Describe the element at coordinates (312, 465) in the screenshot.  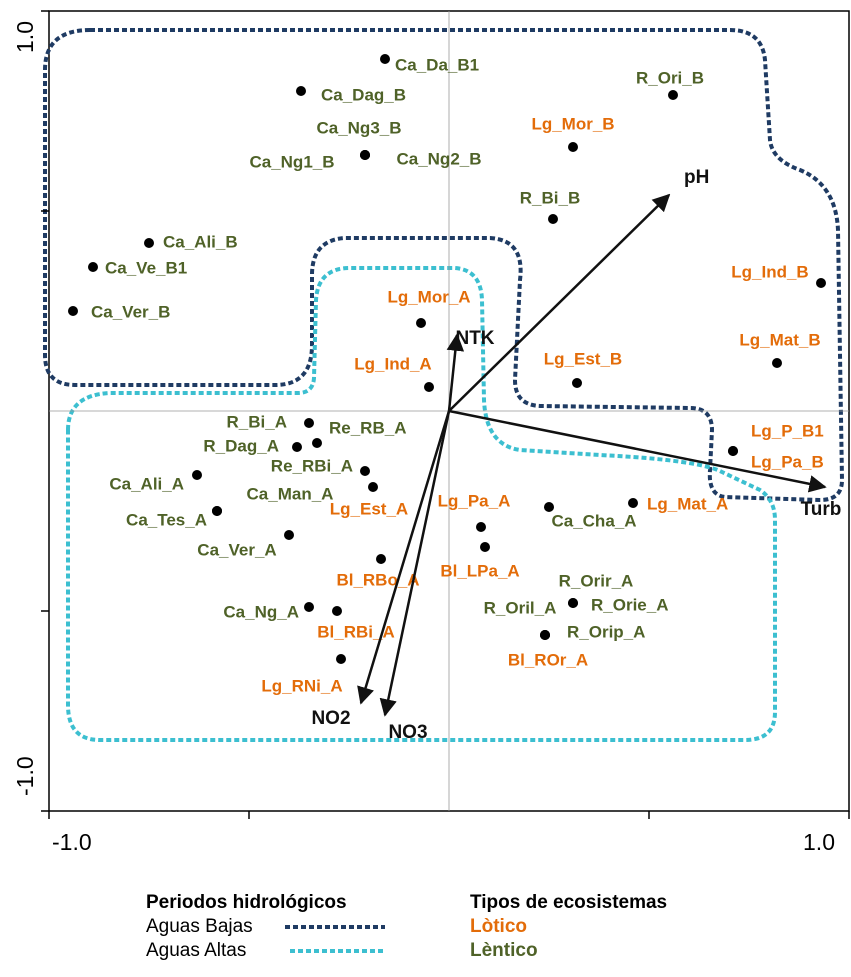
I see `point-label: Re_RBi_A` at that location.